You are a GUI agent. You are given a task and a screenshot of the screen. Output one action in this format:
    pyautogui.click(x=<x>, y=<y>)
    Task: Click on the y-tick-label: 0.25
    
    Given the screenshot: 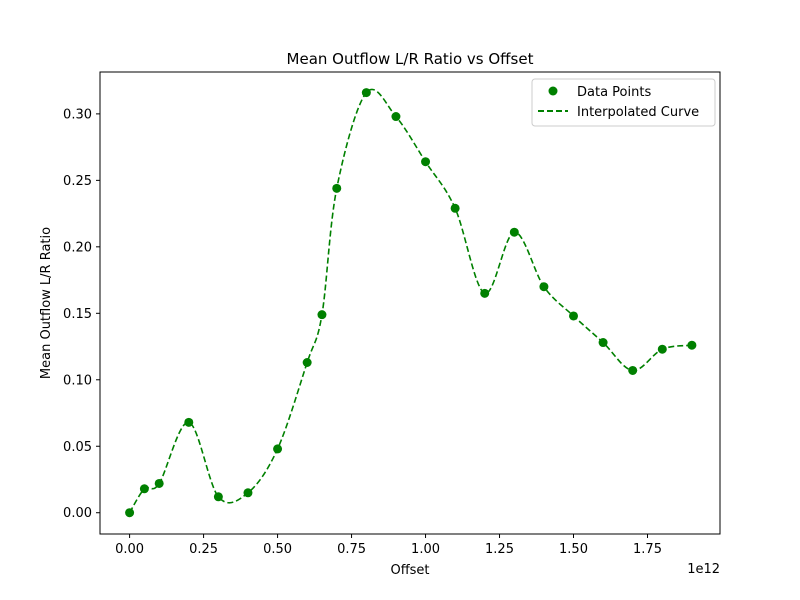 What is the action you would take?
    pyautogui.click(x=77, y=181)
    